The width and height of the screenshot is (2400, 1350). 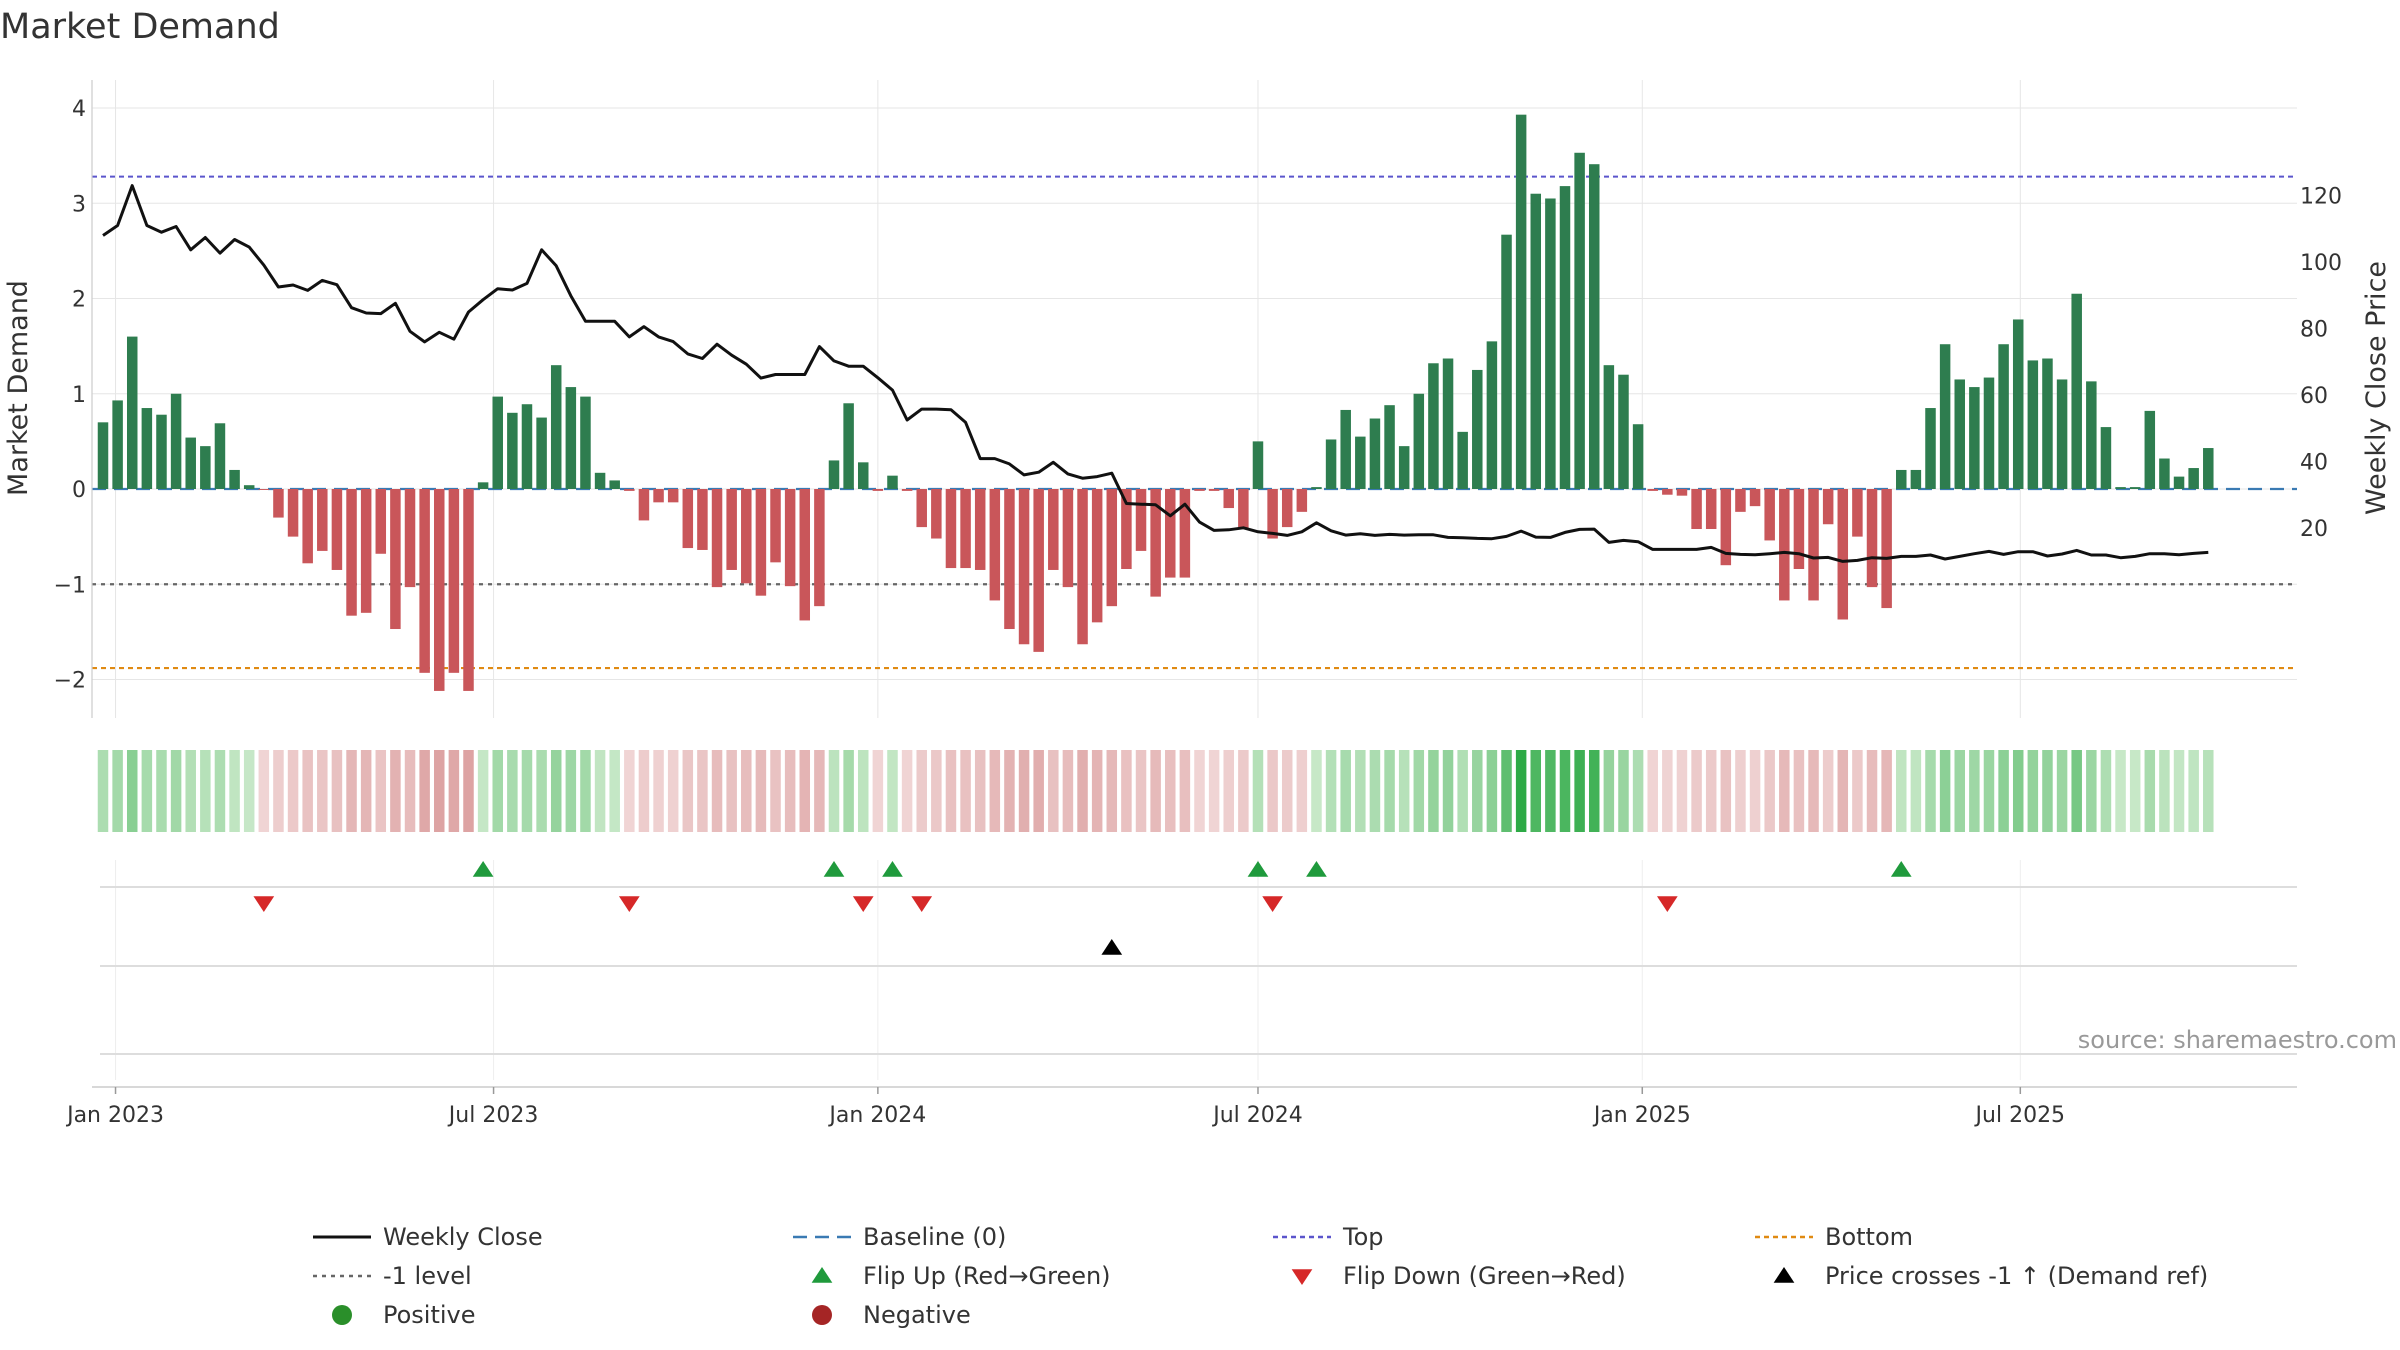 What do you see at coordinates (822, 1315) in the screenshot?
I see `legend-negative-swatch` at bounding box center [822, 1315].